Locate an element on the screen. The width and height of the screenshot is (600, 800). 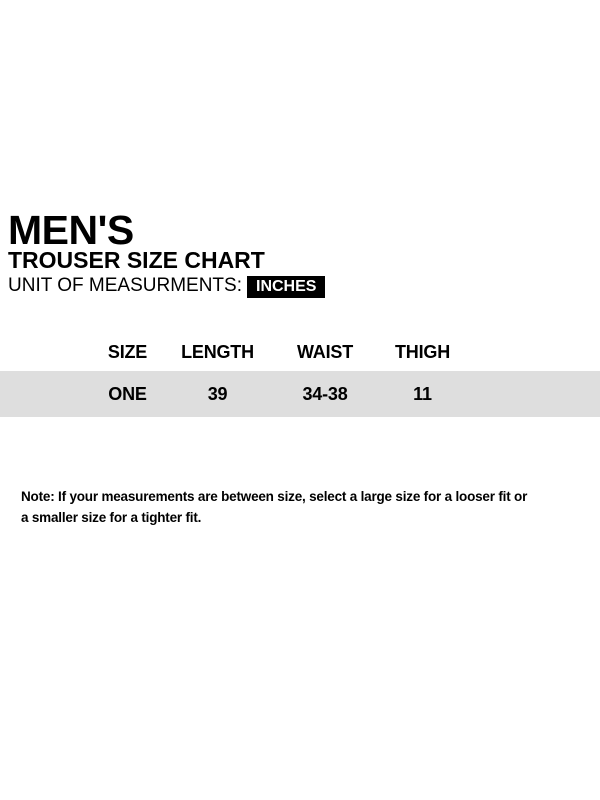
table-header-row: SIZE LENGTH WAIST THIGH is located at coordinates (300, 352).